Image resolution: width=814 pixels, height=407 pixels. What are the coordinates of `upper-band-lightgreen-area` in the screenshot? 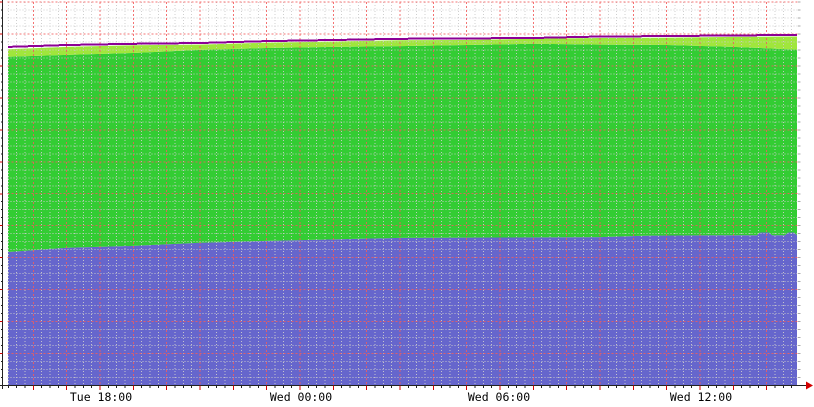 It's located at (402, 46).